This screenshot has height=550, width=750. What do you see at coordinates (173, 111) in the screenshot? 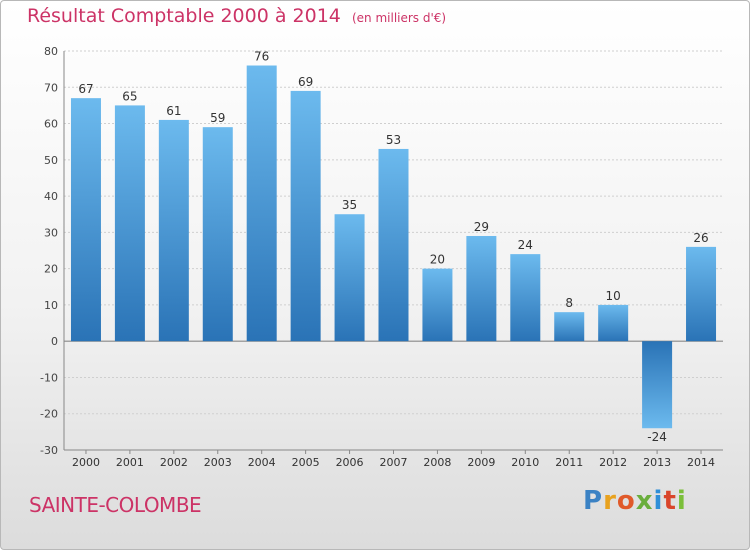
I see `data-label: 61` at bounding box center [173, 111].